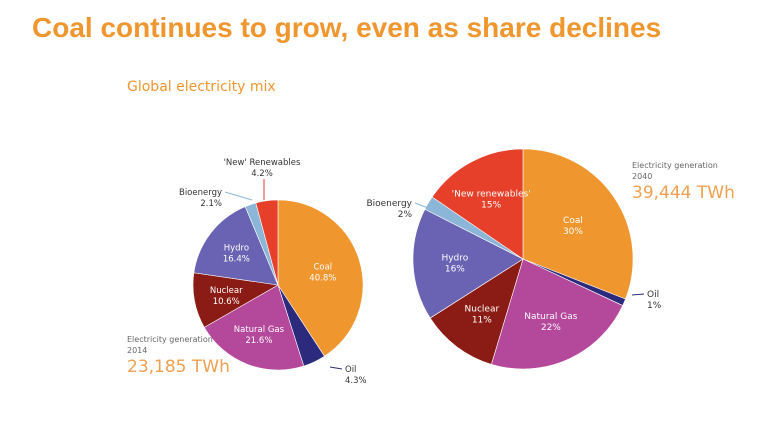 The height and width of the screenshot is (446, 768). I want to click on total-value-2040: 39,444 TWh, so click(683, 193).